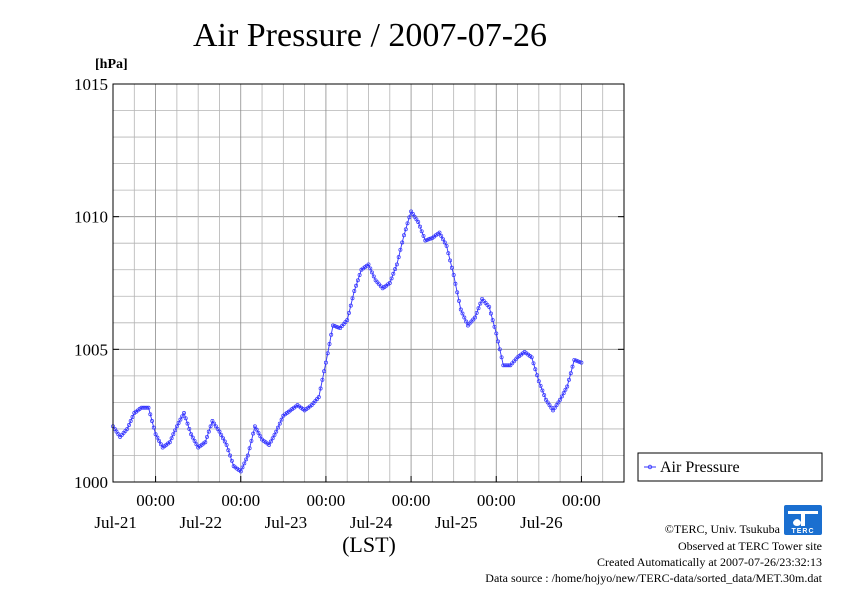 This screenshot has width=842, height=595. Describe the element at coordinates (115, 522) in the screenshot. I see `x-tick-date-label: Jul-21` at that location.